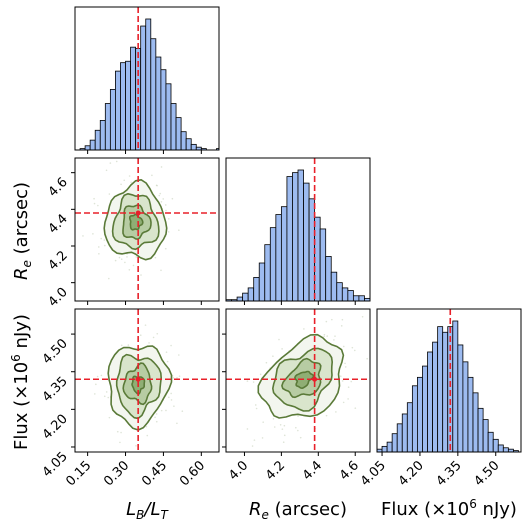 The image size is (528, 528). Describe the element at coordinates (275, 470) in the screenshot. I see `tick-label: 4.2` at that location.